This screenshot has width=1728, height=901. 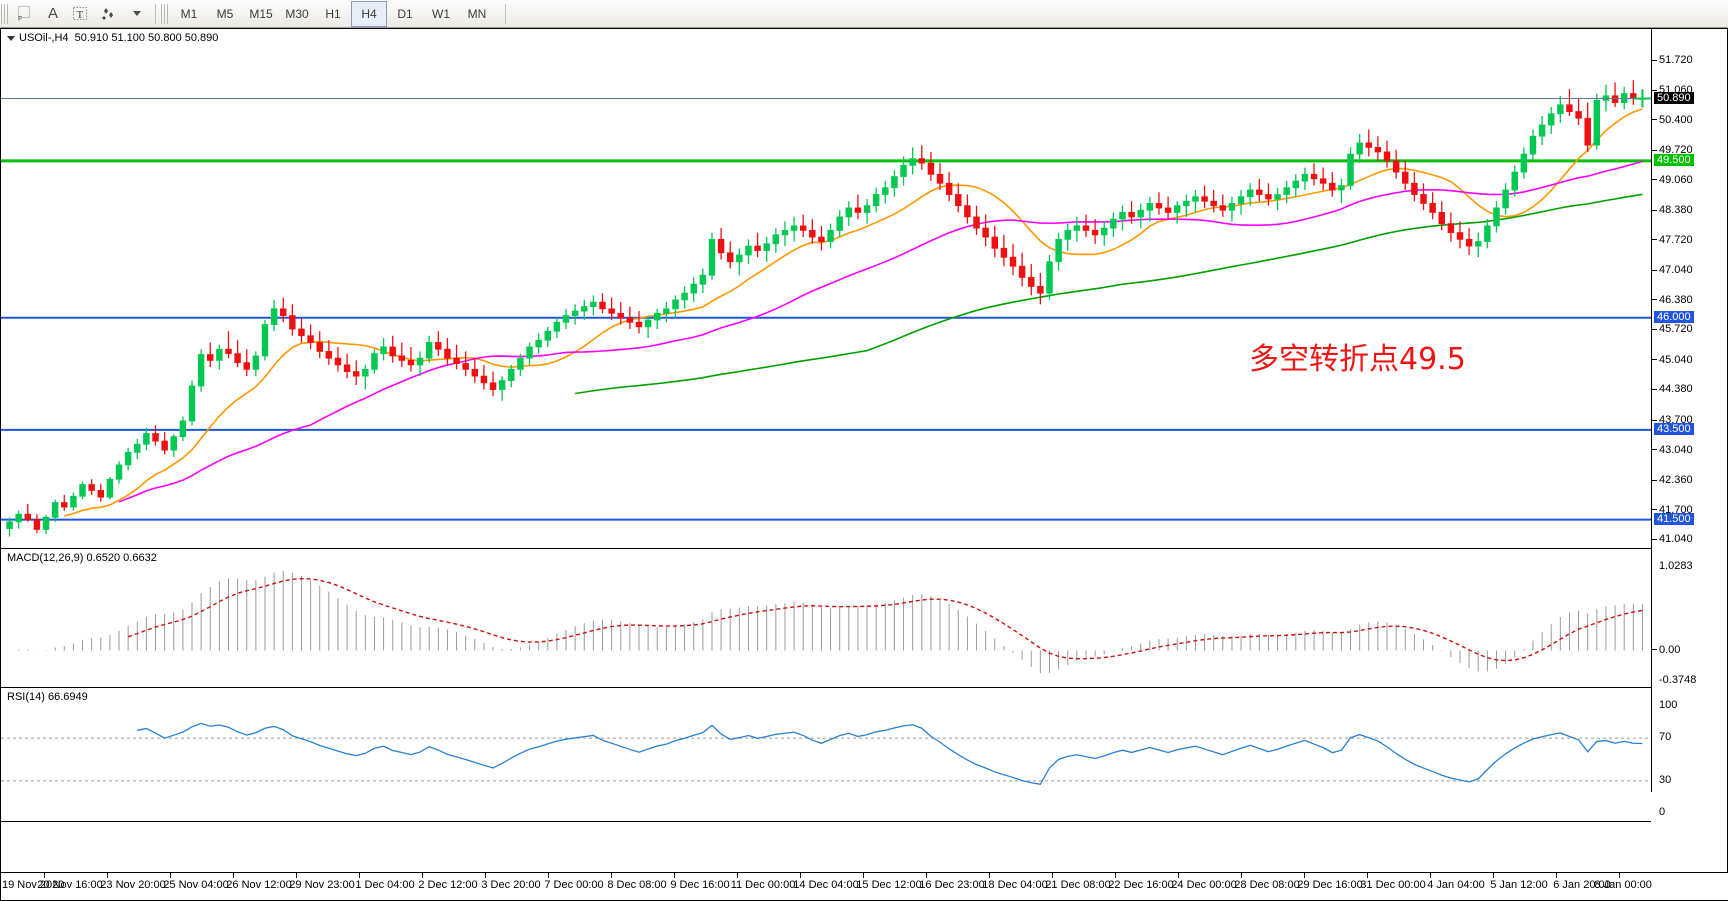 What do you see at coordinates (763, 885) in the screenshot?
I see `time-tick: 11 Dec 00:00` at bounding box center [763, 885].